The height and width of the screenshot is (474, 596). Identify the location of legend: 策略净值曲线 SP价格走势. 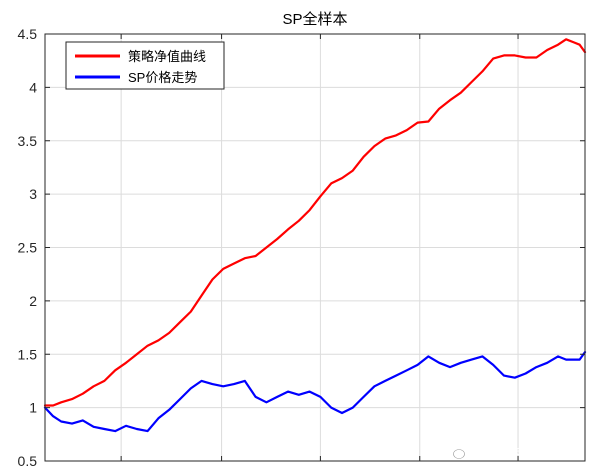
(145, 65).